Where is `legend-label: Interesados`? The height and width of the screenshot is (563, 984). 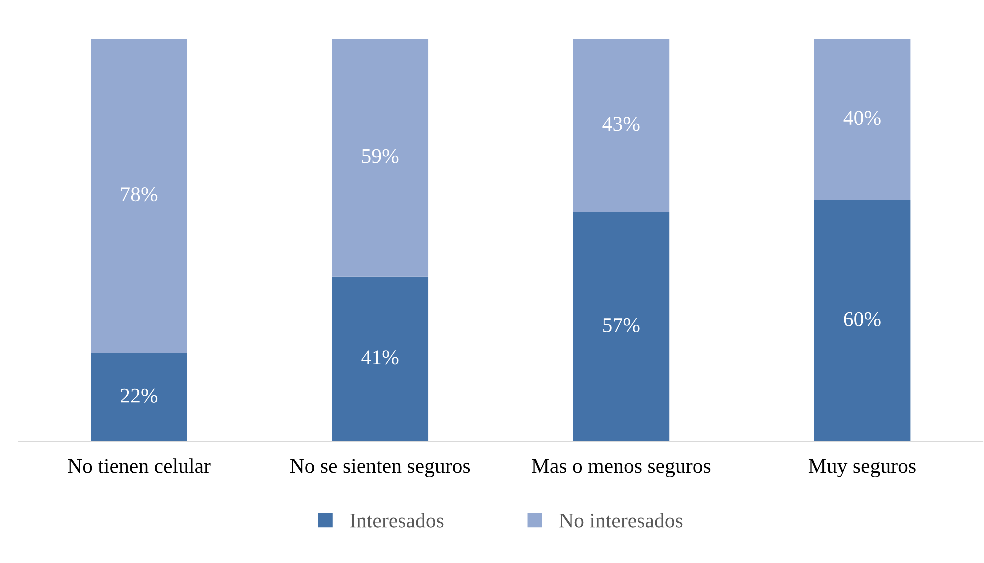
legend-label: Interesados is located at coordinates (397, 520).